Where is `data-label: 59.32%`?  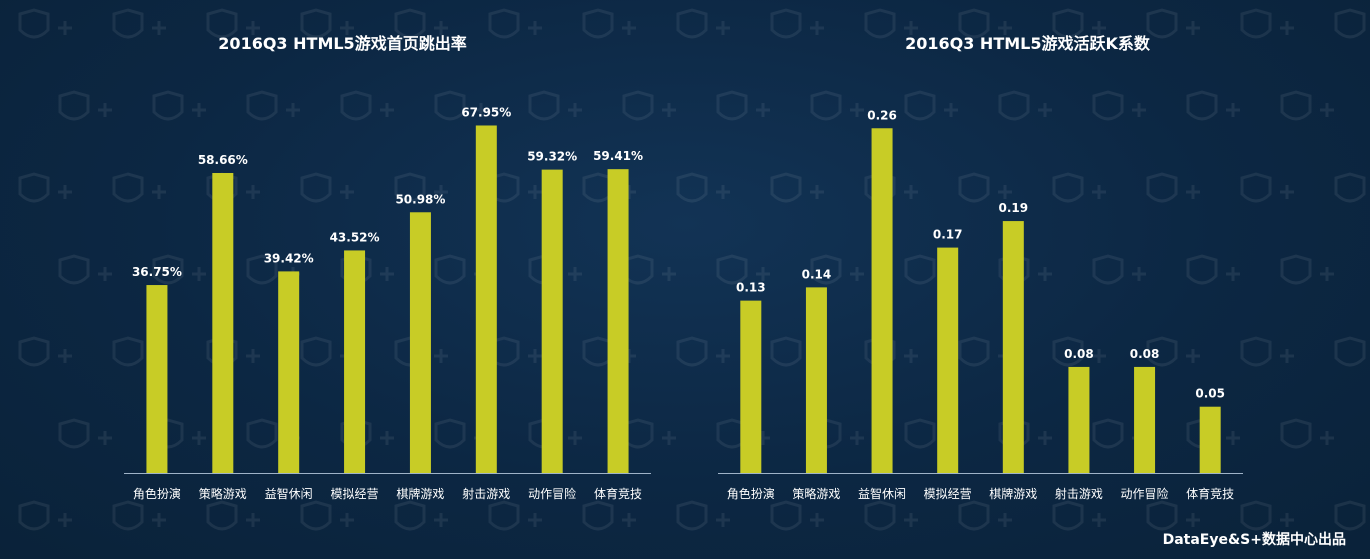 data-label: 59.32% is located at coordinates (552, 157).